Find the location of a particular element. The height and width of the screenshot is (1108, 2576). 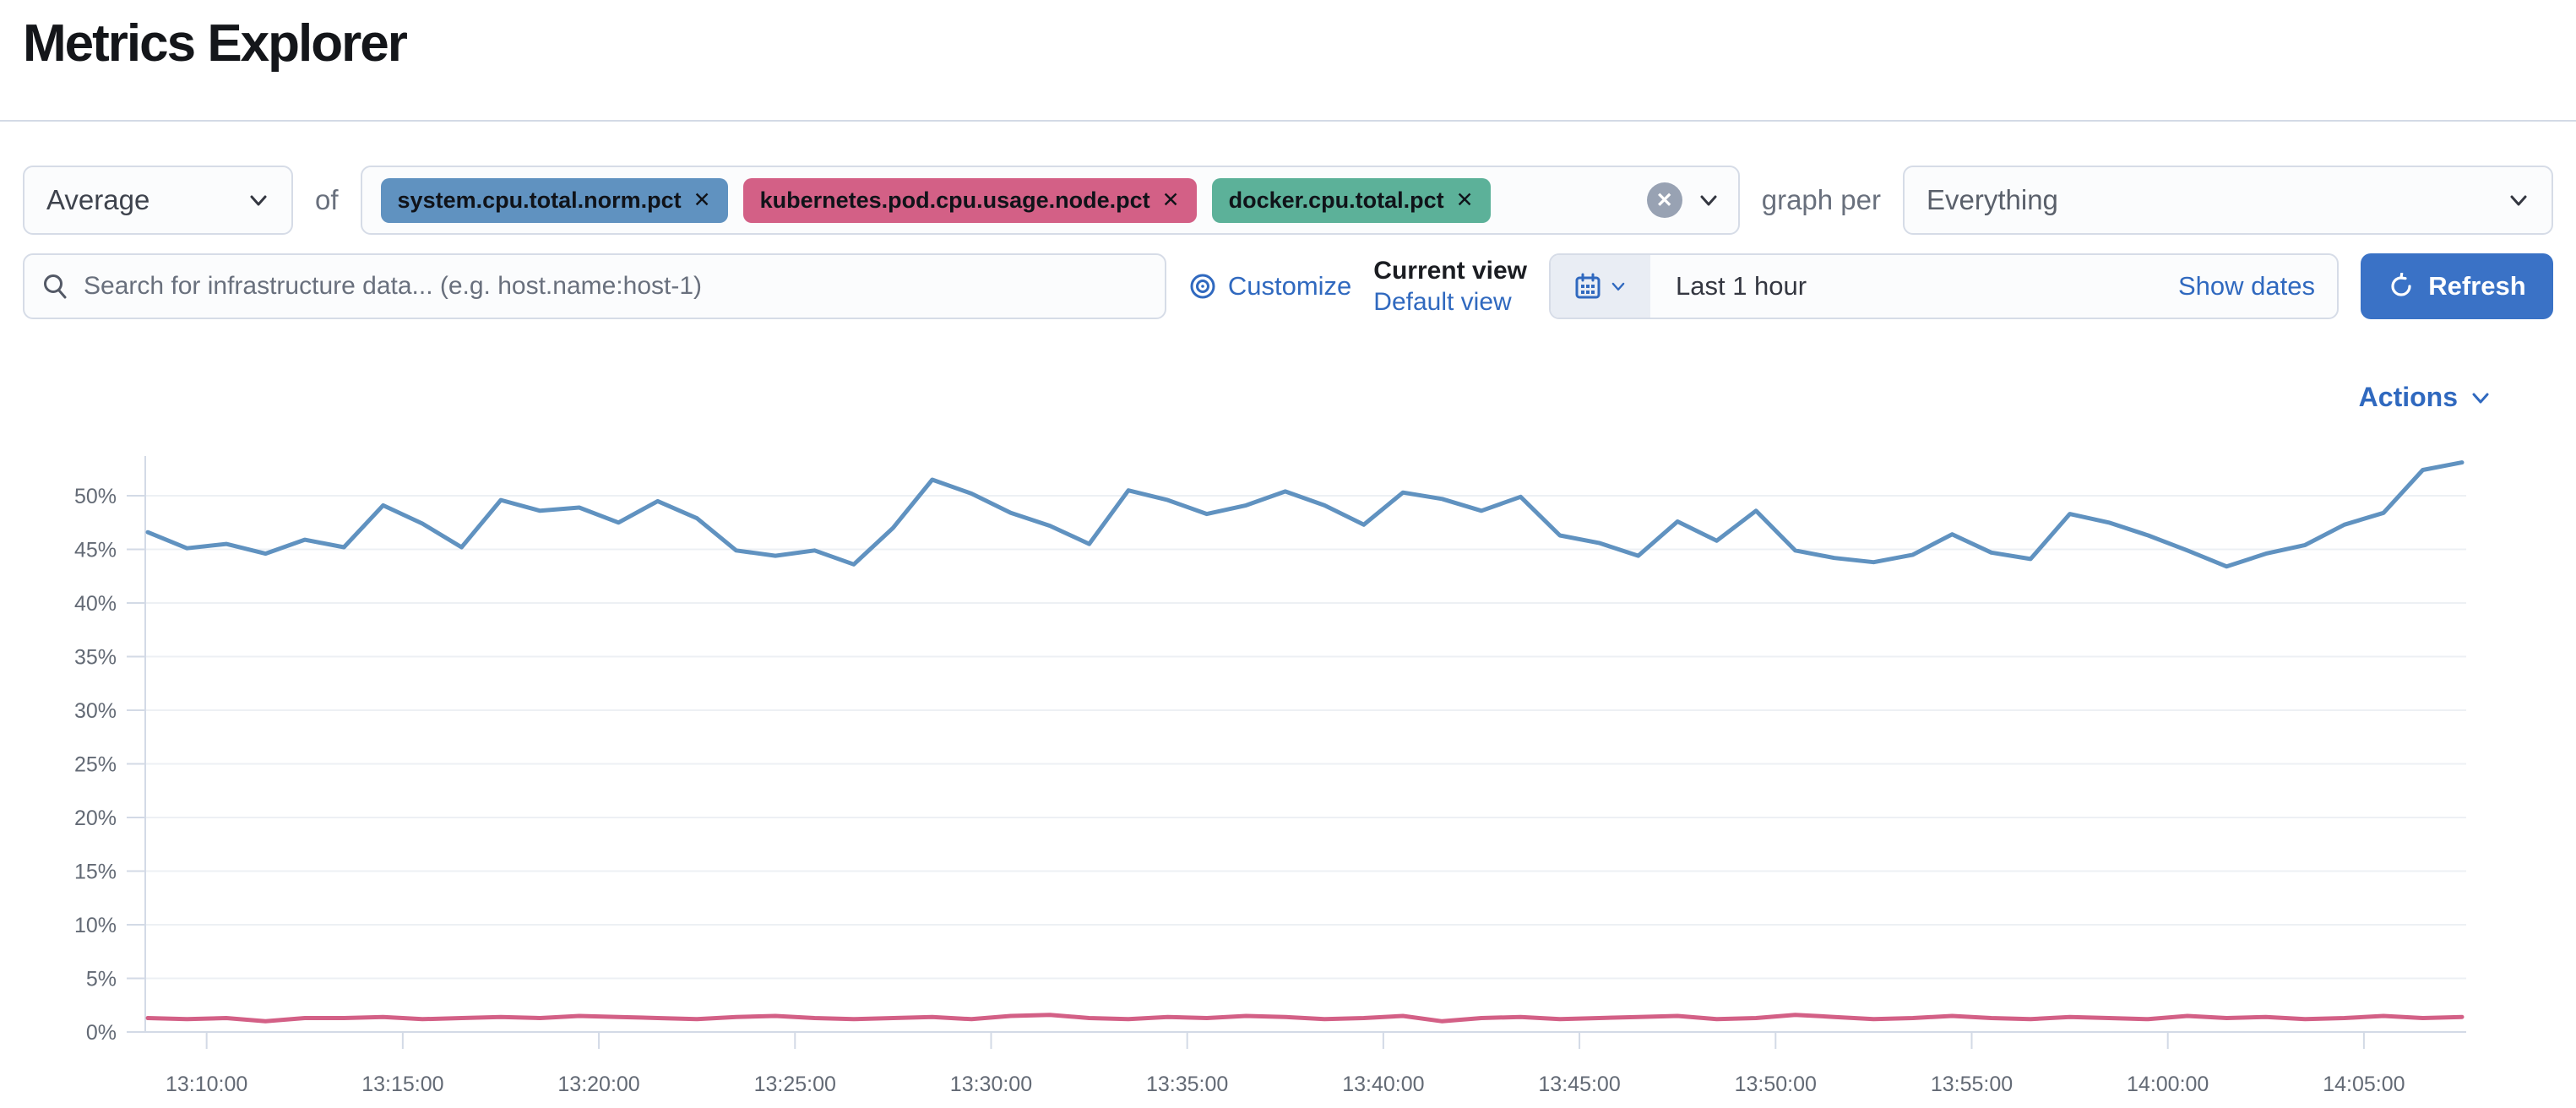

svg-text: 13:55:00 is located at coordinates (1972, 1084).